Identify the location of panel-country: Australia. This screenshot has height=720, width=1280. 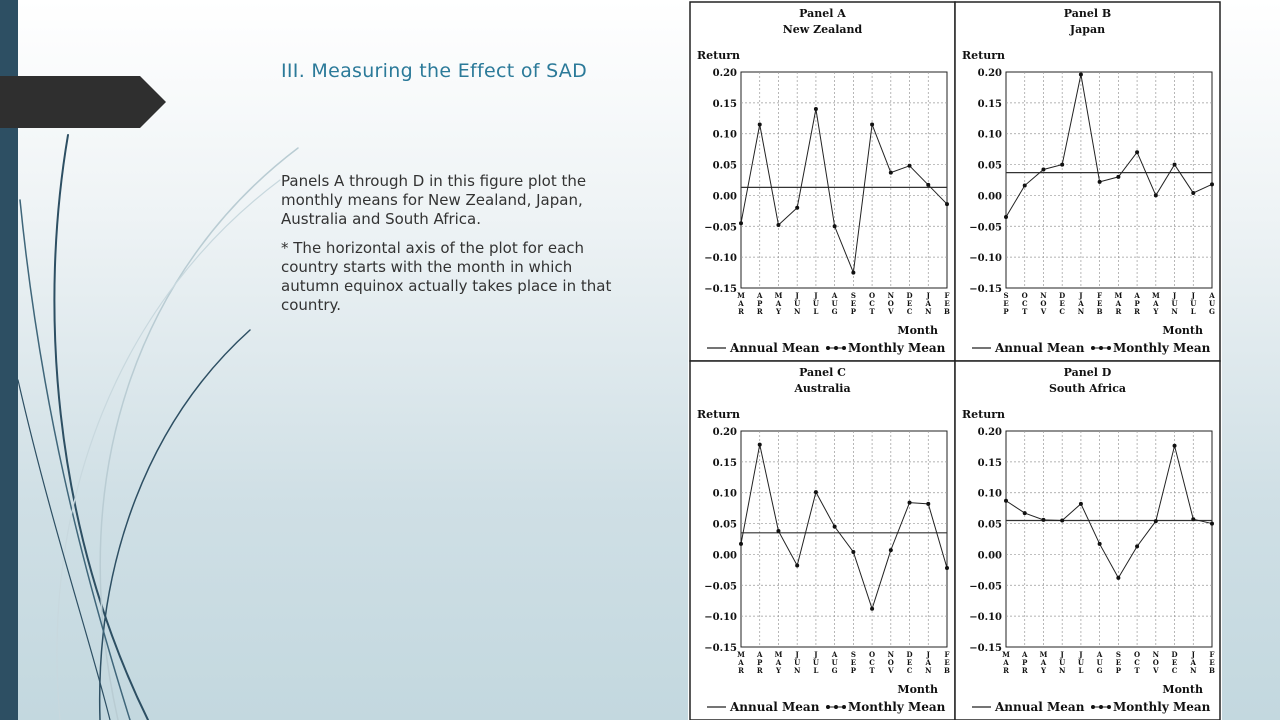
(821, 388).